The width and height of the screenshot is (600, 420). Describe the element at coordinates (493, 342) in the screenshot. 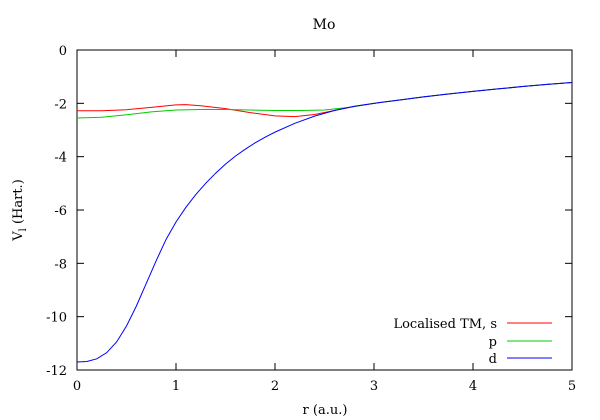

I see `legend-label-2: p` at that location.